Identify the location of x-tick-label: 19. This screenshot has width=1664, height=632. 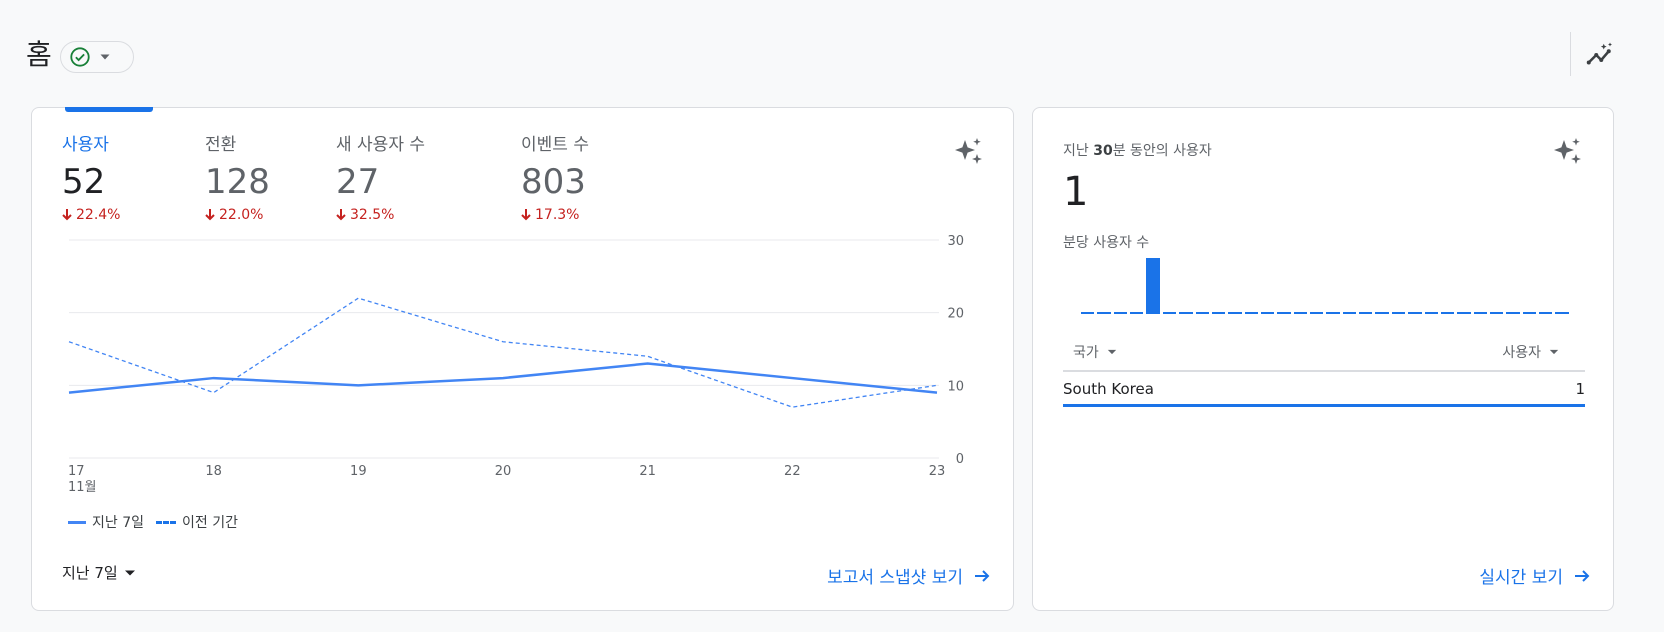
(358, 471).